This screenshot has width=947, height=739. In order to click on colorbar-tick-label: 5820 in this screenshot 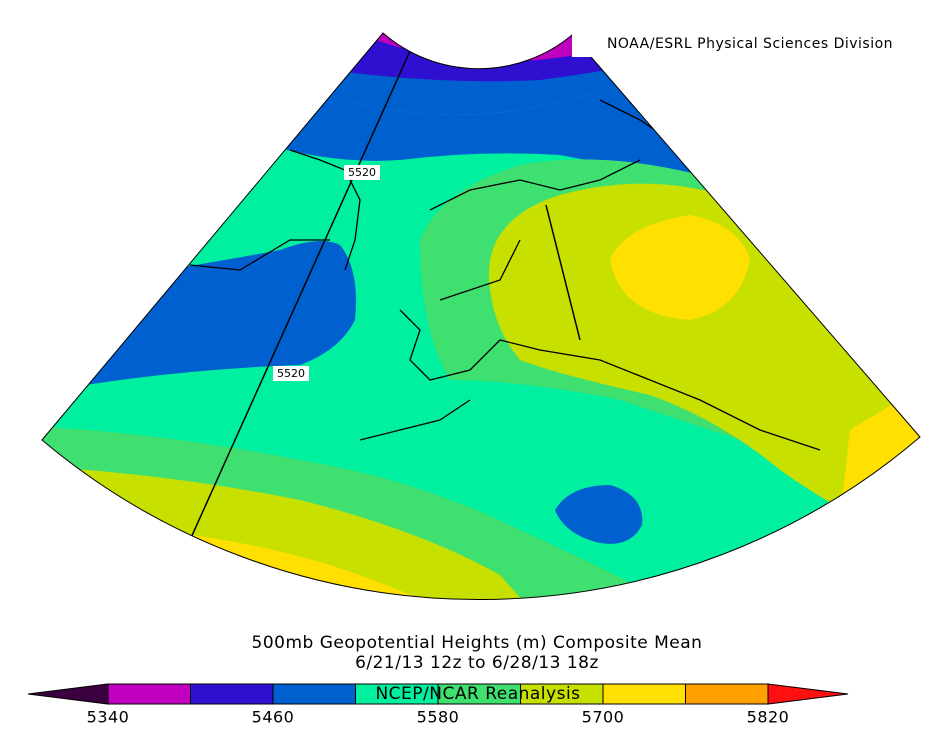, I will do `click(768, 717)`.